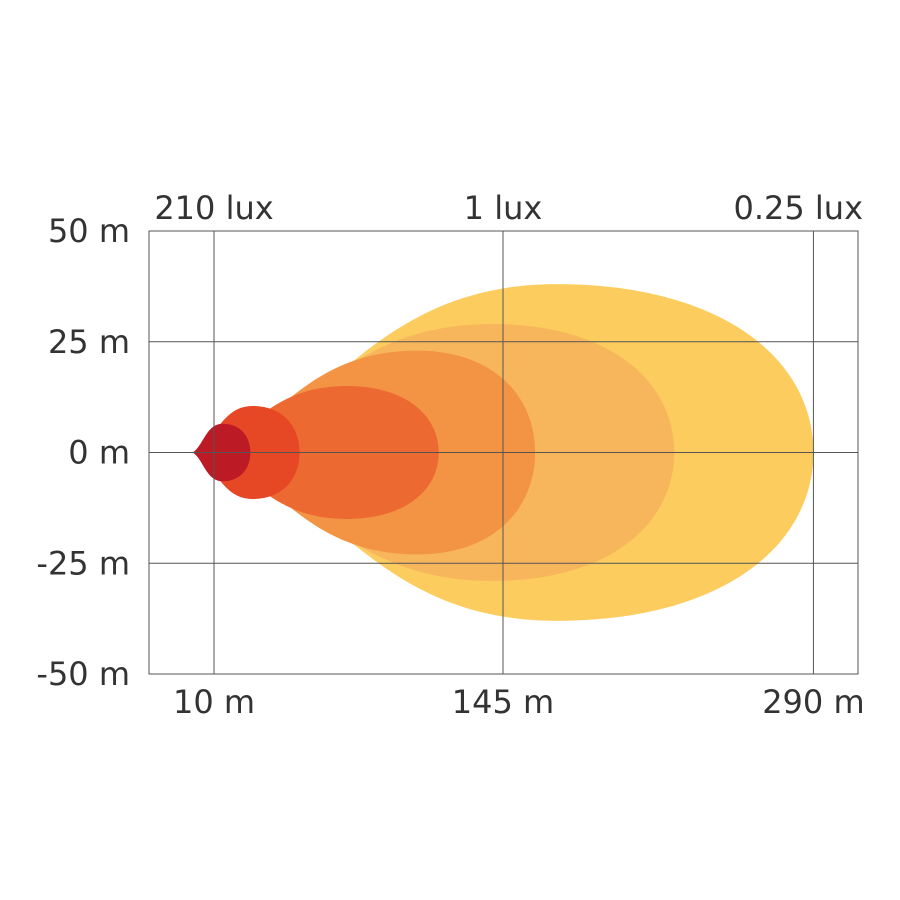 The height and width of the screenshot is (900, 900). I want to click on y-tick-label-1: 50 m, so click(89, 231).